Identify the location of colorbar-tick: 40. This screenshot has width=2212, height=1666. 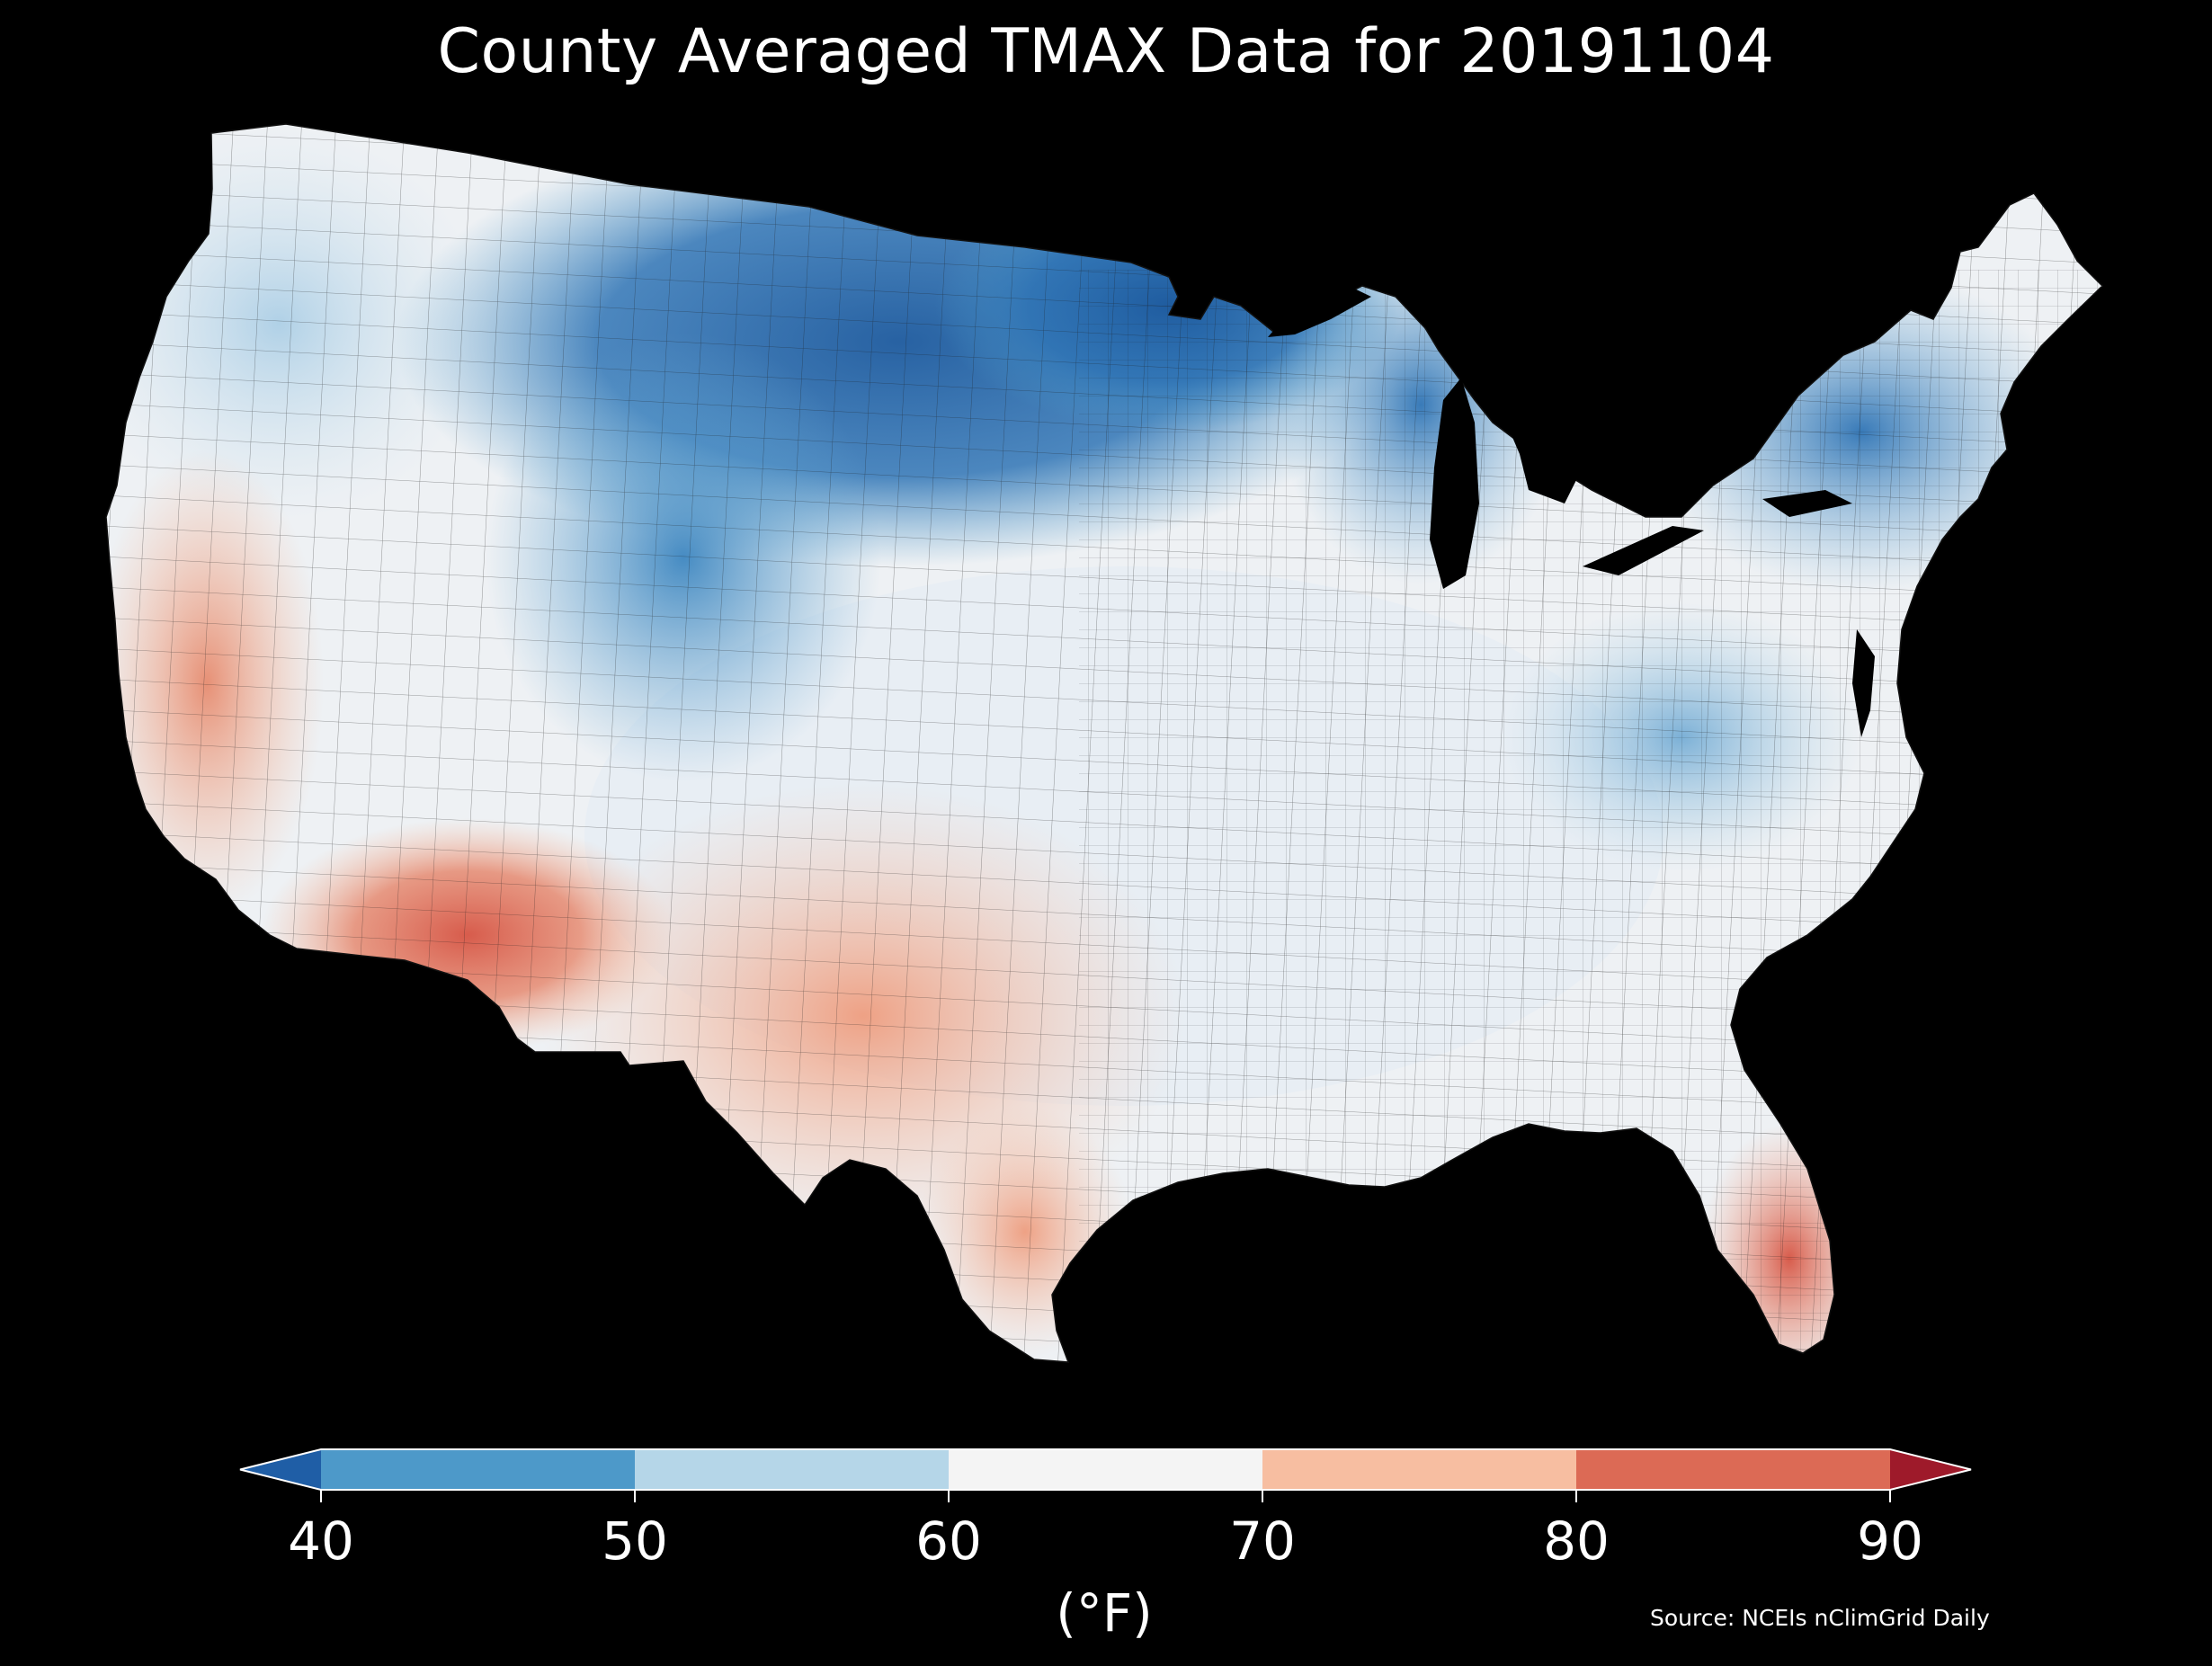
(321, 1541).